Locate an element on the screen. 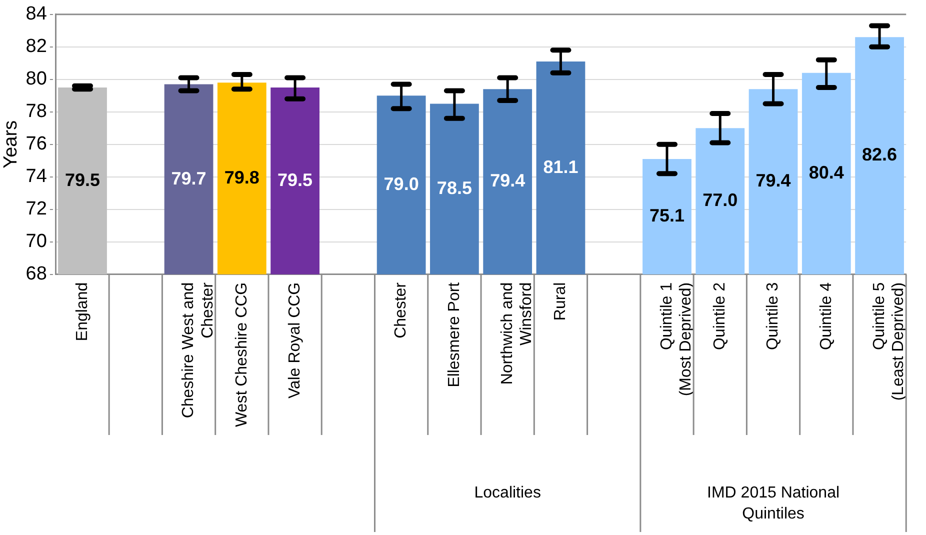  y-tick-label: 80 is located at coordinates (36, 79).